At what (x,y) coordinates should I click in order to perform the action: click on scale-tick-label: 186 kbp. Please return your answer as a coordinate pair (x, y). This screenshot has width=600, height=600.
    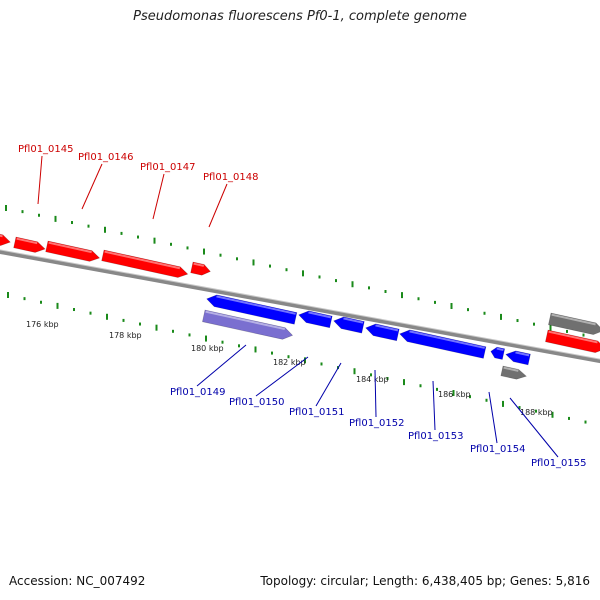
    Looking at the image, I should click on (454, 394).